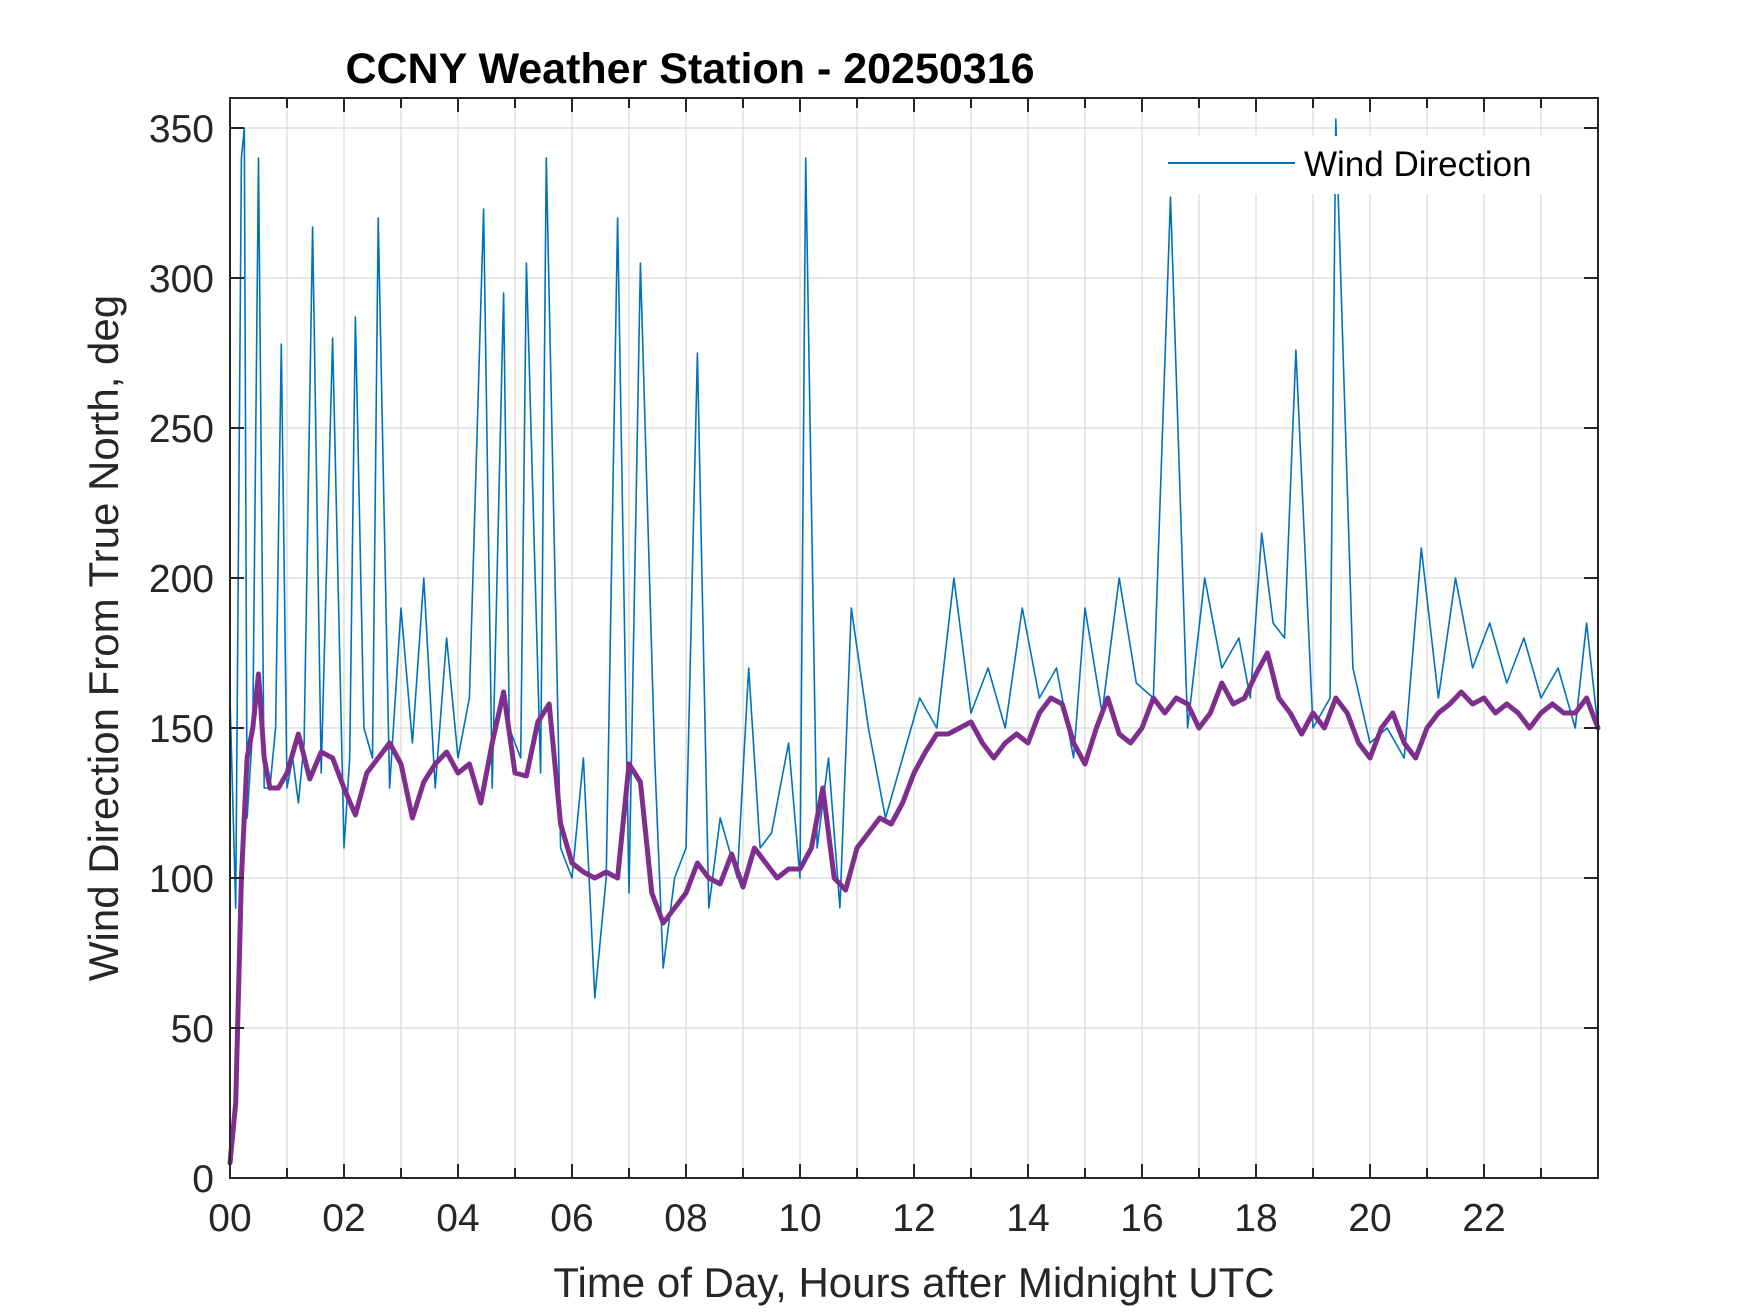 The height and width of the screenshot is (1313, 1750). Describe the element at coordinates (1255, 1218) in the screenshot. I see `x-tick-label: 18` at that location.